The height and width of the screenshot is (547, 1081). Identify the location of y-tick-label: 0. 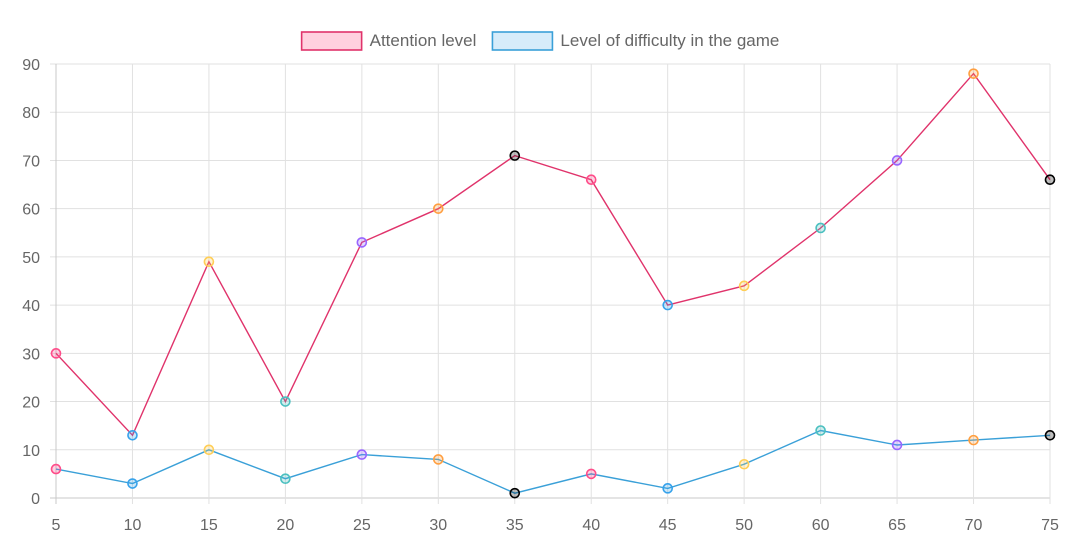
(35, 499).